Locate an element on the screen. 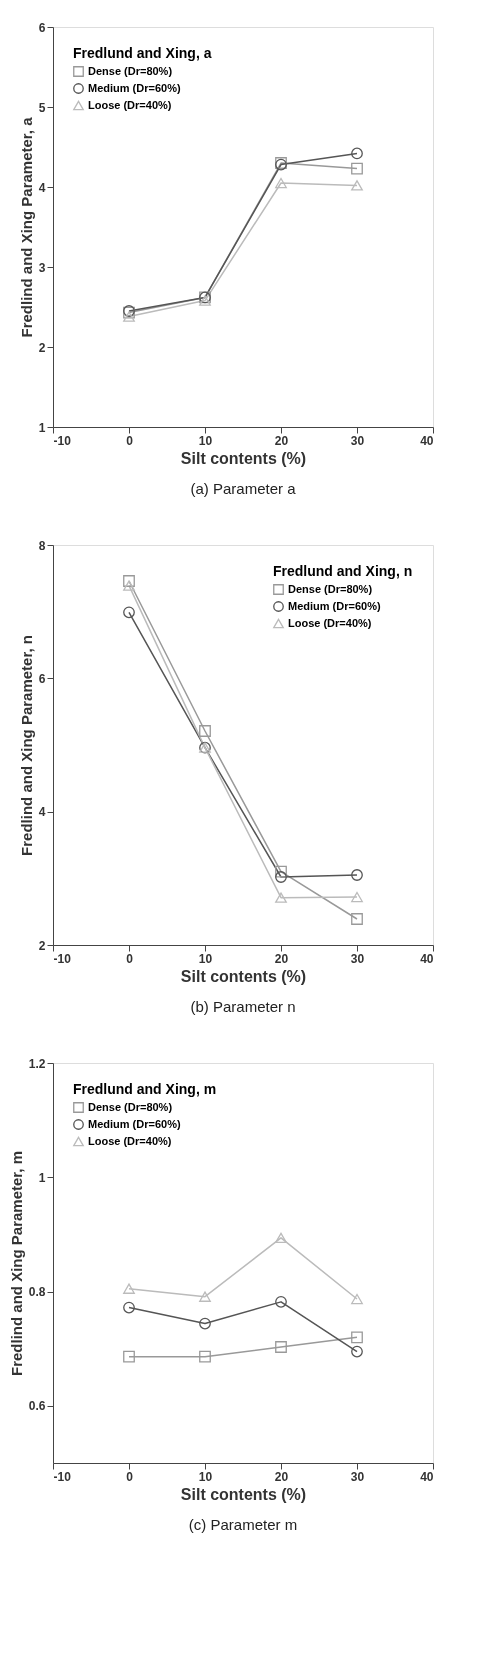 The width and height of the screenshot is (491, 1656). y-tick-label: 3 is located at coordinates (42, 267).